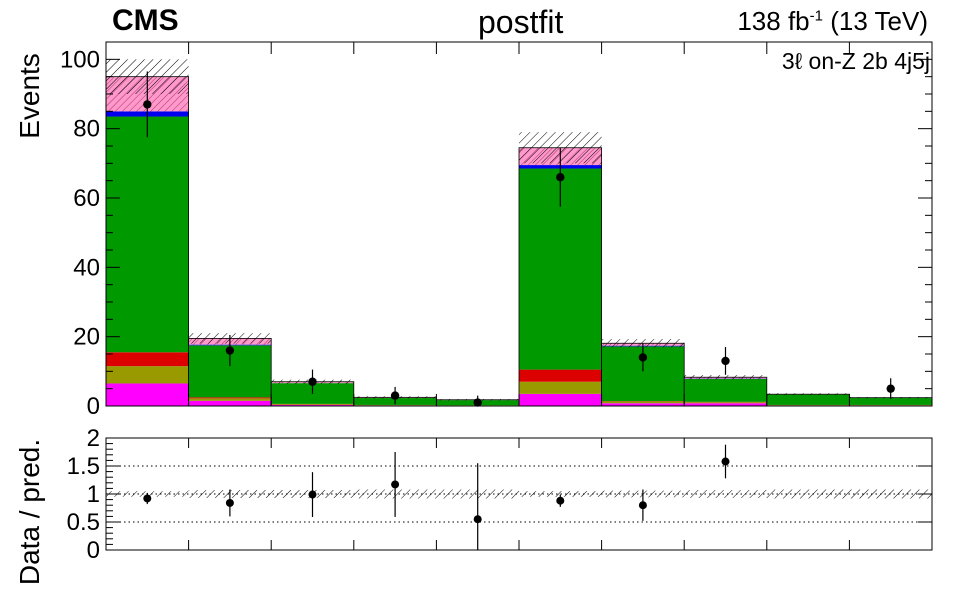  I want to click on luminosity-label: 138 fb-1 (13 TeV), so click(832, 21).